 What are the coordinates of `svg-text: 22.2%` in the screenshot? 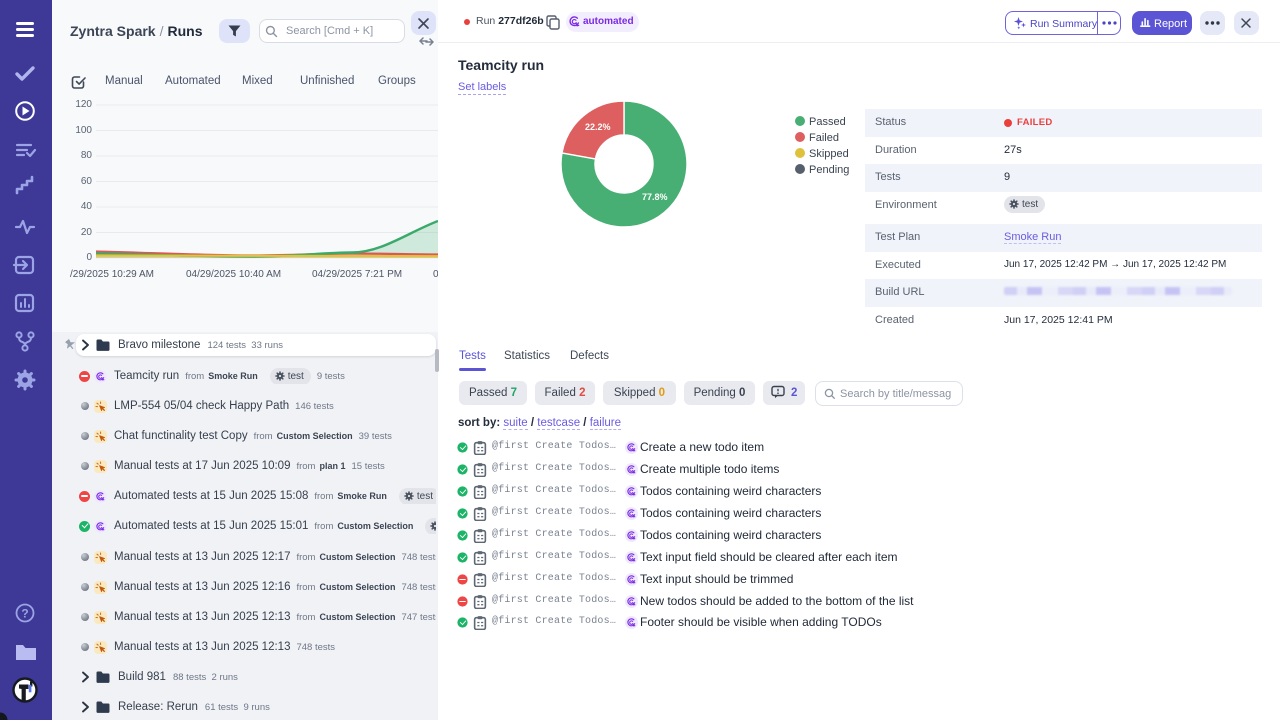 It's located at (598, 127).